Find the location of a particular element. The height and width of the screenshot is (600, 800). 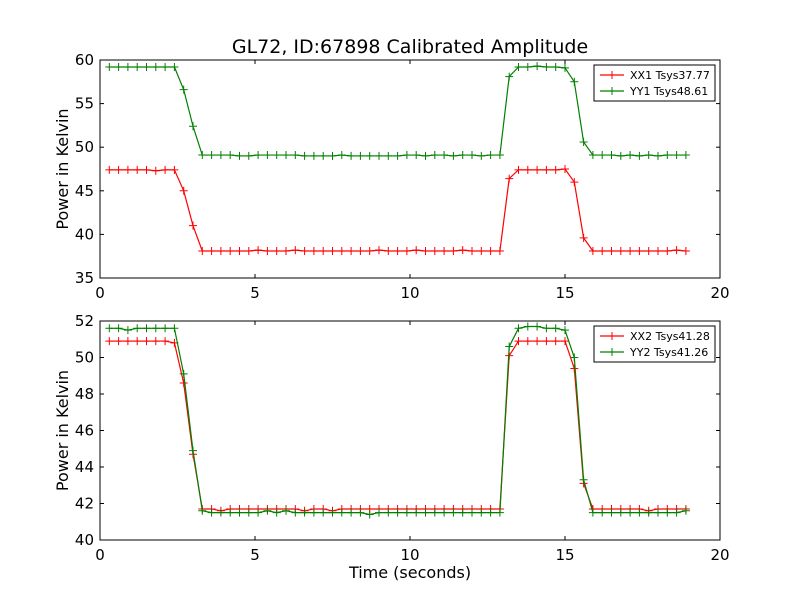

x-tick-label: 0 is located at coordinates (100, 293).